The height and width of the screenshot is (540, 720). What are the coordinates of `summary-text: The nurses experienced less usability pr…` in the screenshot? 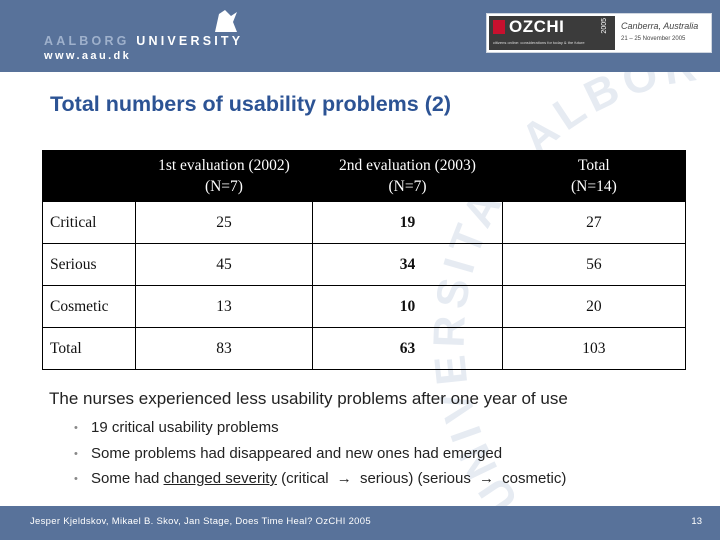 It's located at (308, 398).